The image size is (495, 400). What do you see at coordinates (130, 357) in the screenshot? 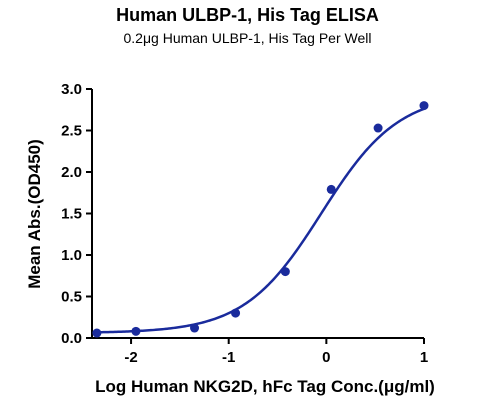
I see `x-tick-label: -2` at bounding box center [130, 357].